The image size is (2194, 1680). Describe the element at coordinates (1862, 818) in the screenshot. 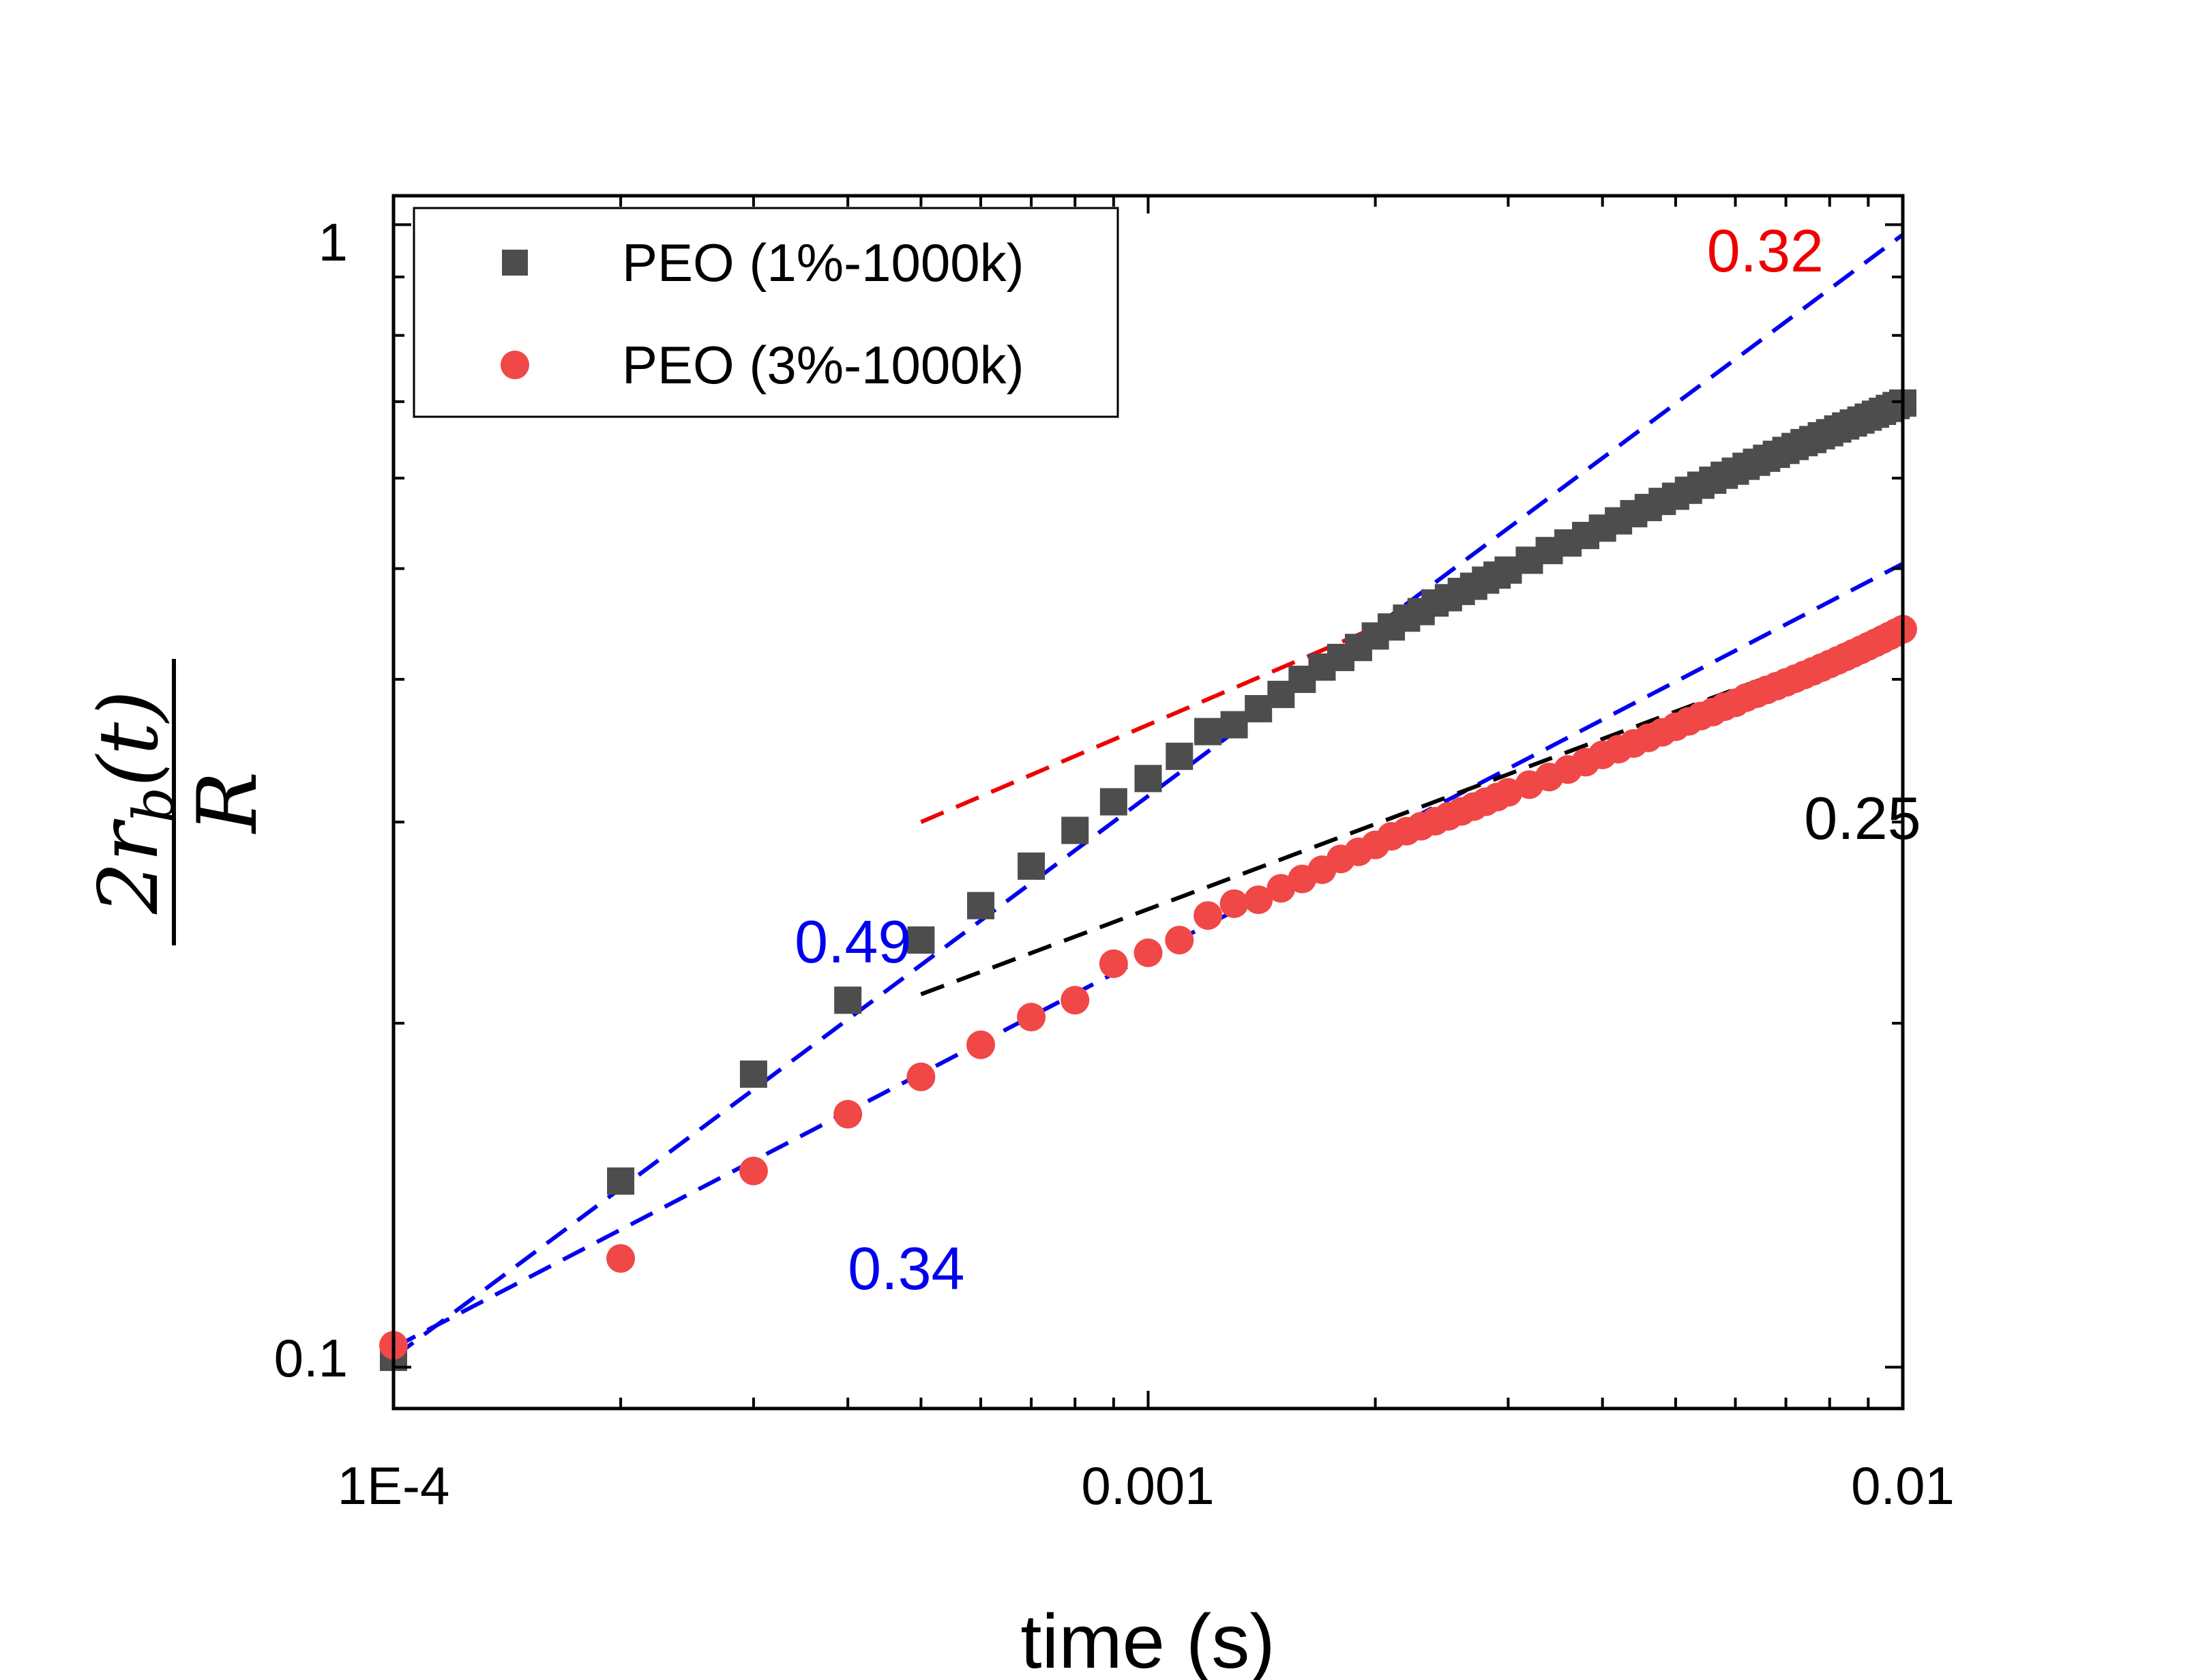

I see `slope-annotation-0-25: 0.25` at that location.